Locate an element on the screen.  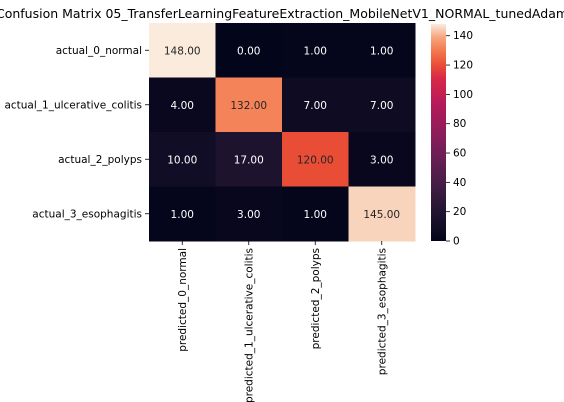
colorbar-gradient is located at coordinates (438, 132).